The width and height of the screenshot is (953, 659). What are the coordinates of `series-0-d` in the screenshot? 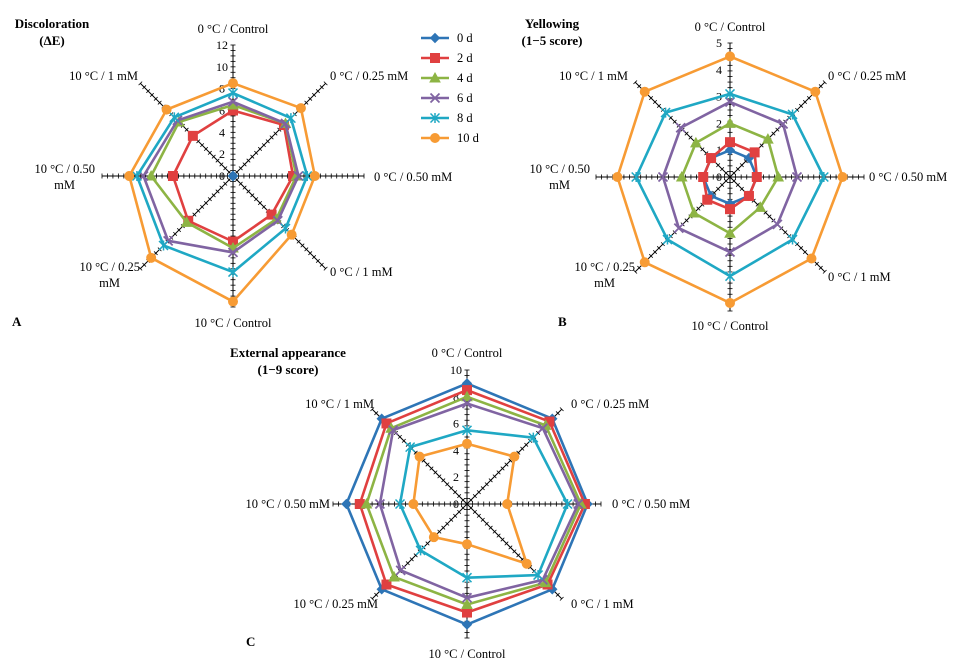 It's located at (233, 176).